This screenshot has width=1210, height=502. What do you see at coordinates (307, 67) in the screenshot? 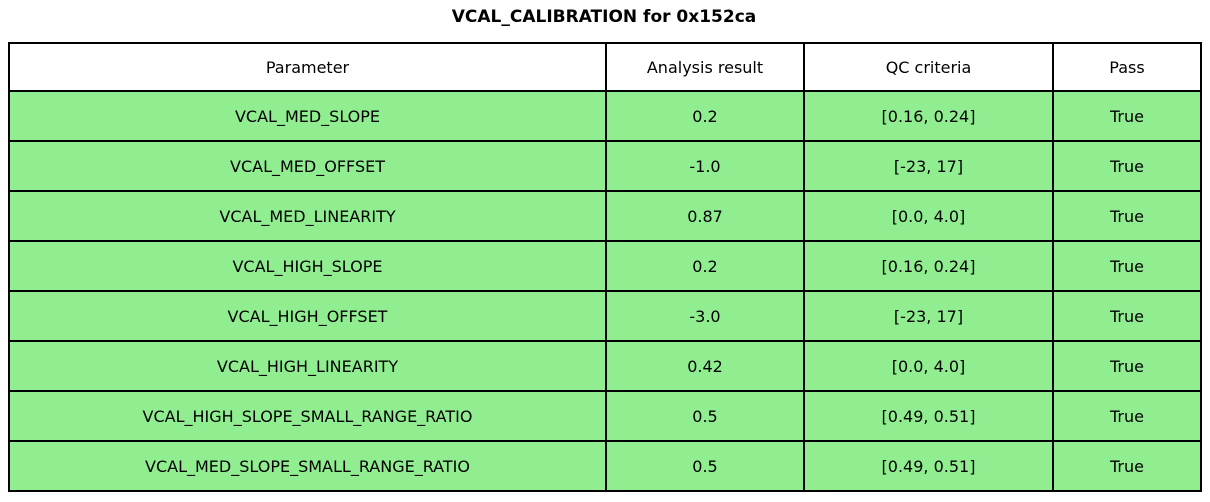
I see `column-header-parameter: Parameter` at bounding box center [307, 67].